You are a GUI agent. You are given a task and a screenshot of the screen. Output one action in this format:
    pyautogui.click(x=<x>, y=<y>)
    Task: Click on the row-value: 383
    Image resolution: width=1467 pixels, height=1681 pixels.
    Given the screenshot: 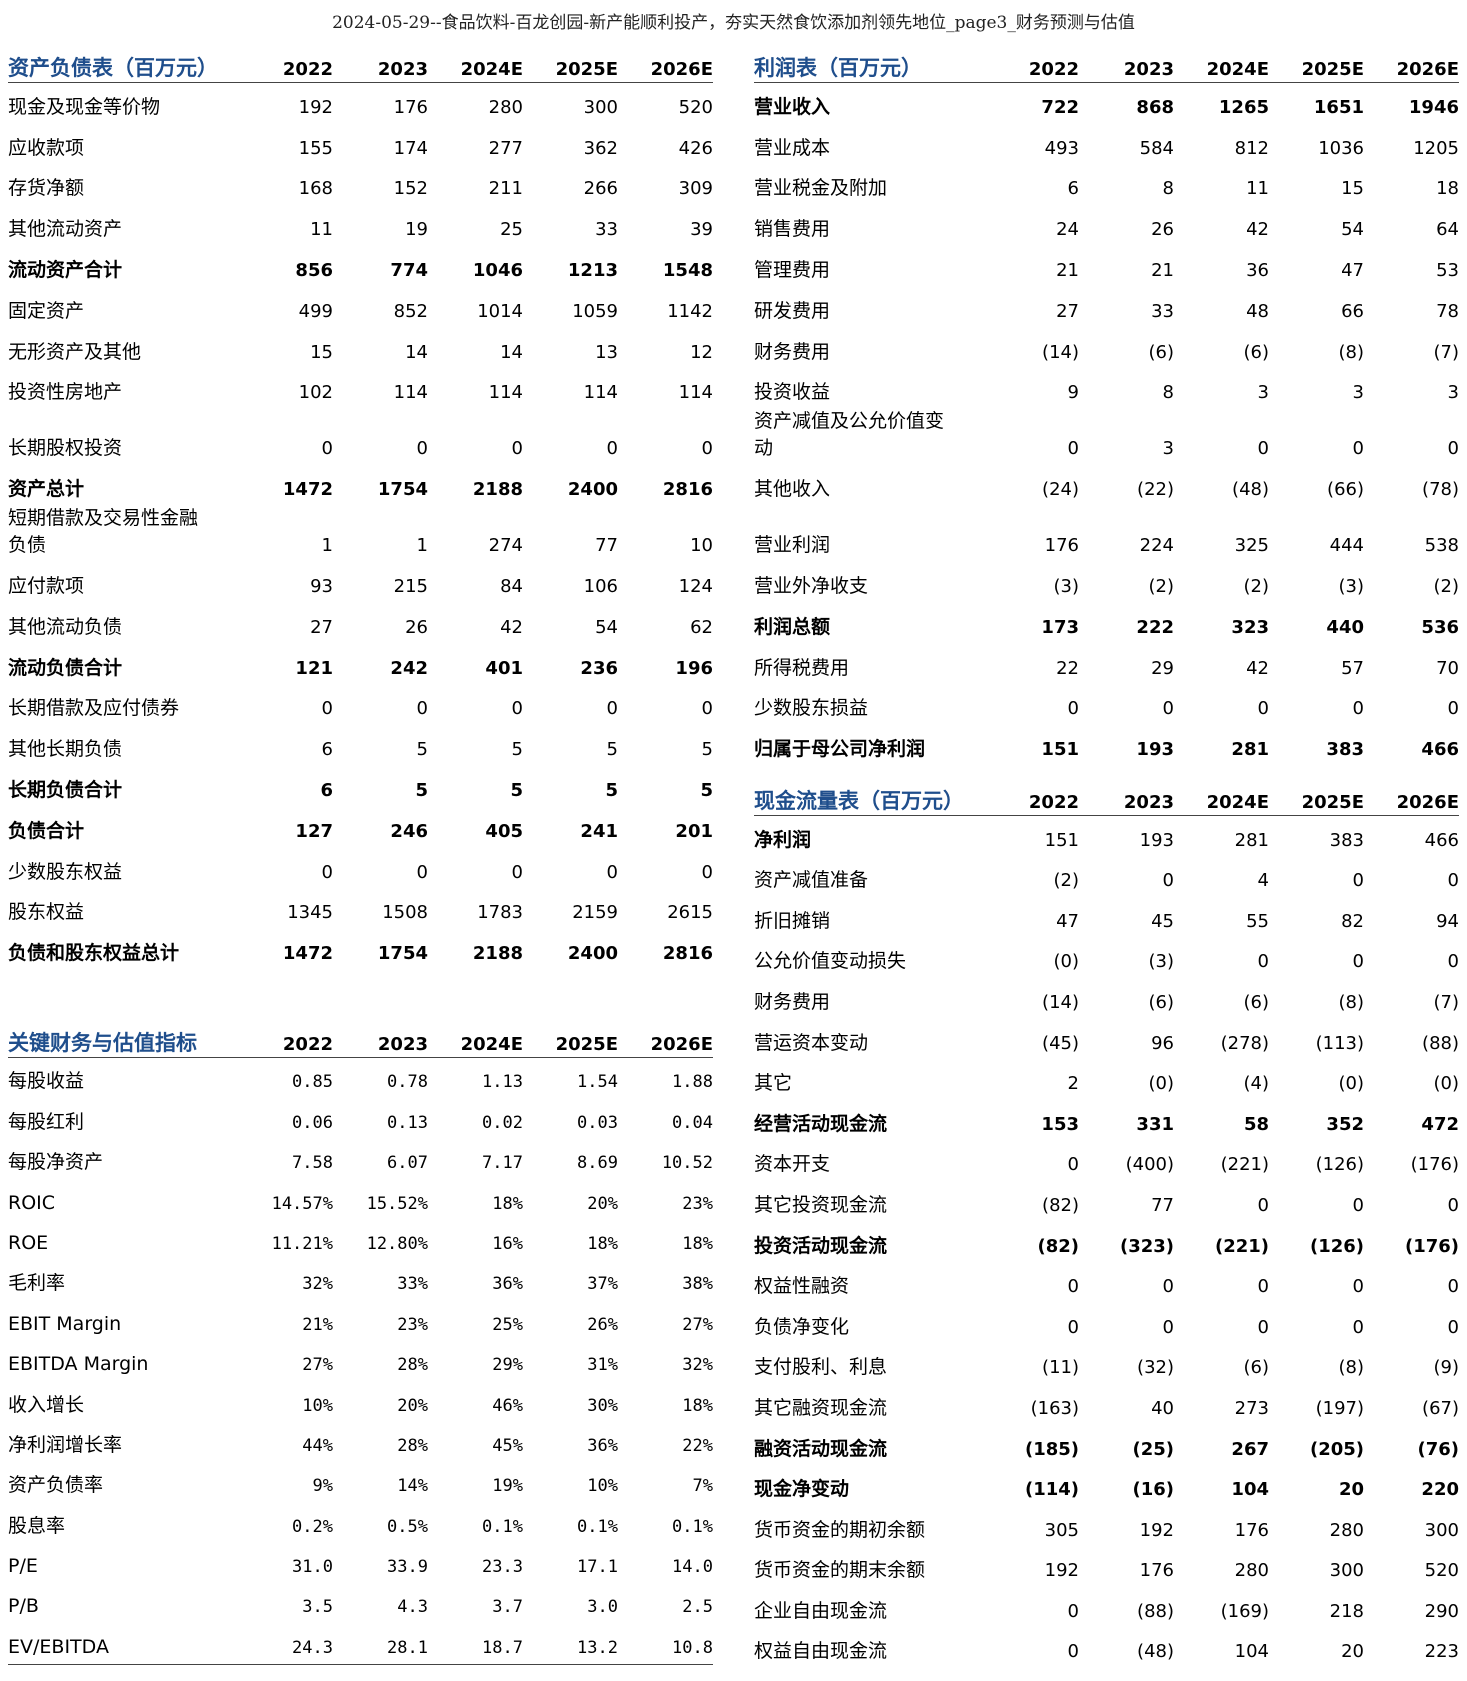 What is the action you would take?
    pyautogui.click(x=1345, y=750)
    